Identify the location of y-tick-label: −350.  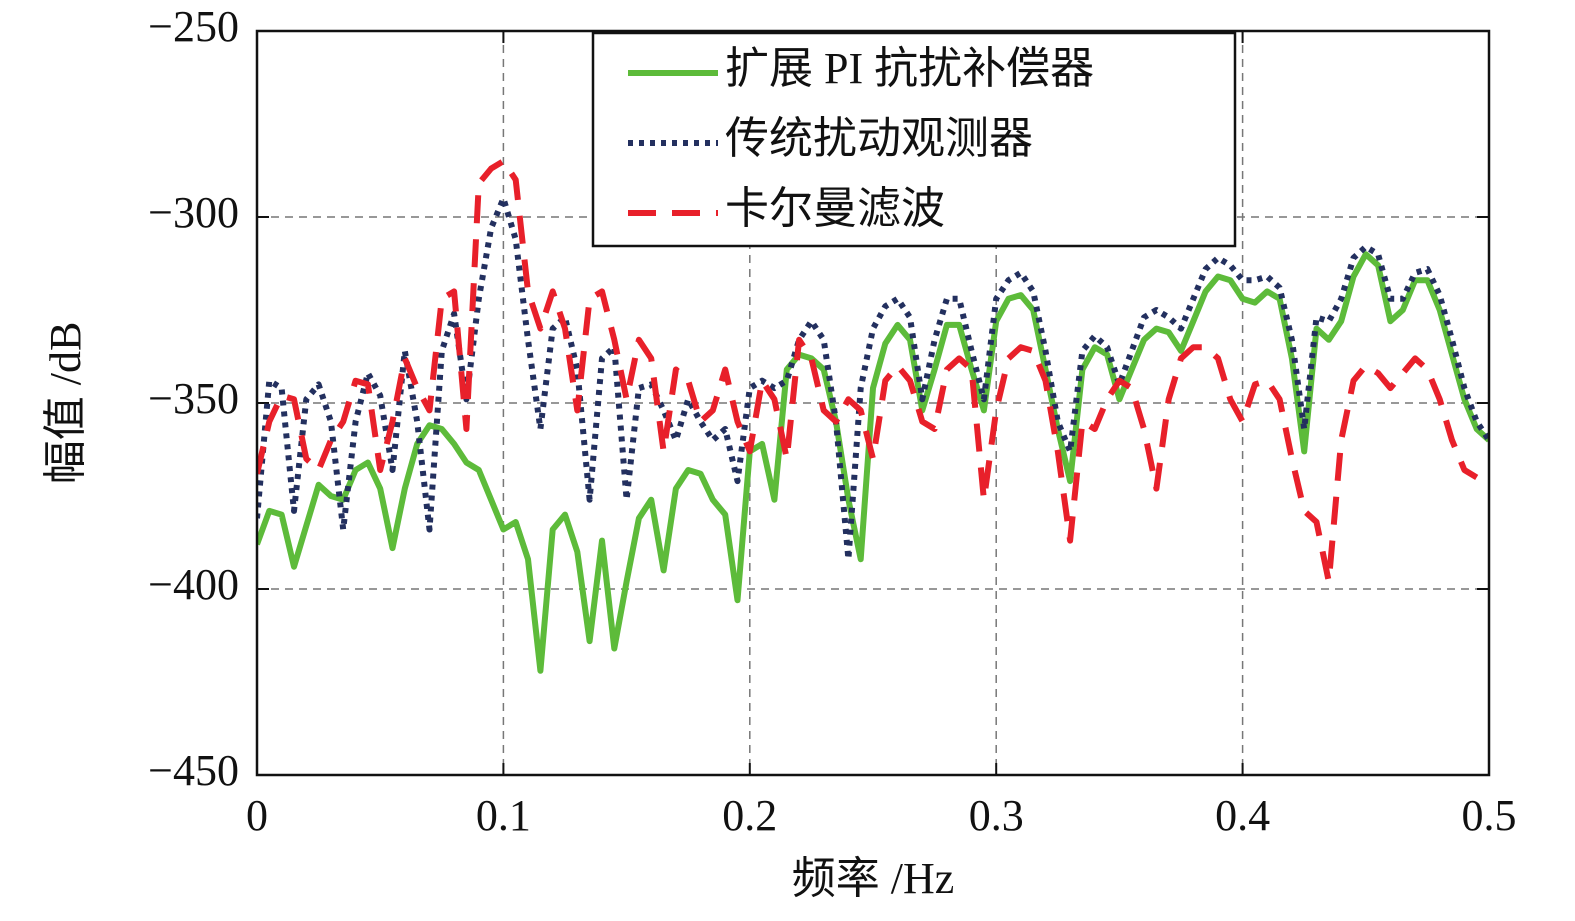
(193, 398).